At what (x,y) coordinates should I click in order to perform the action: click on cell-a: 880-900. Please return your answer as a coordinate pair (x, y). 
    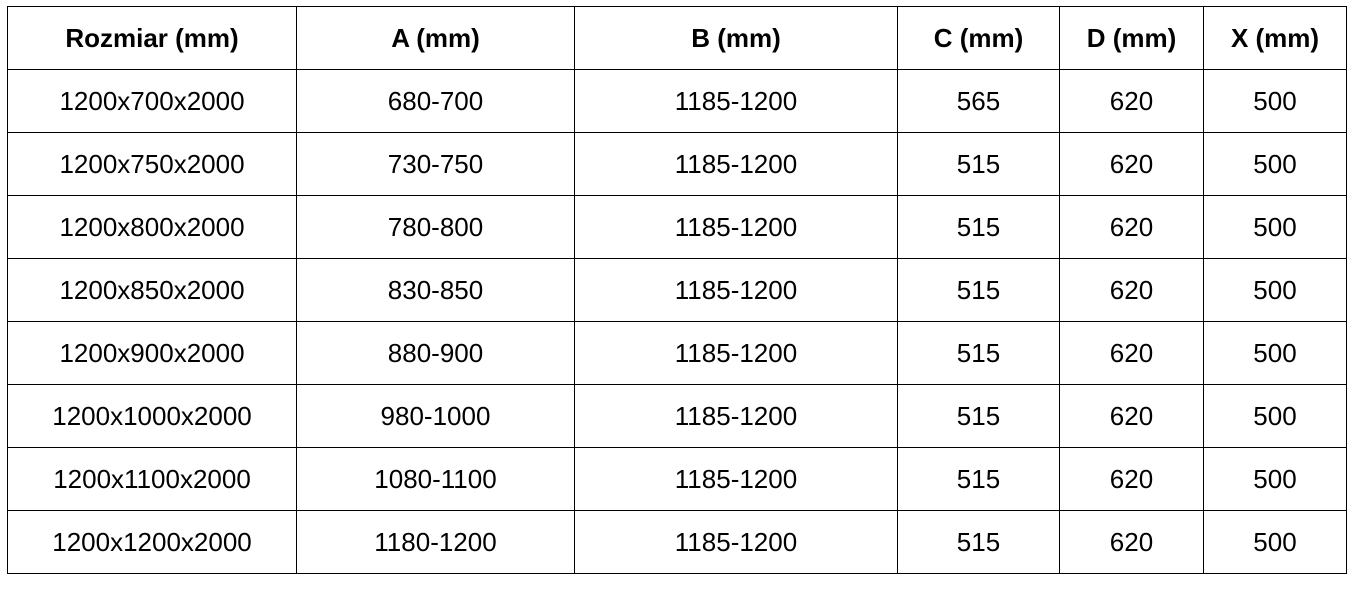
    Looking at the image, I should click on (435, 353).